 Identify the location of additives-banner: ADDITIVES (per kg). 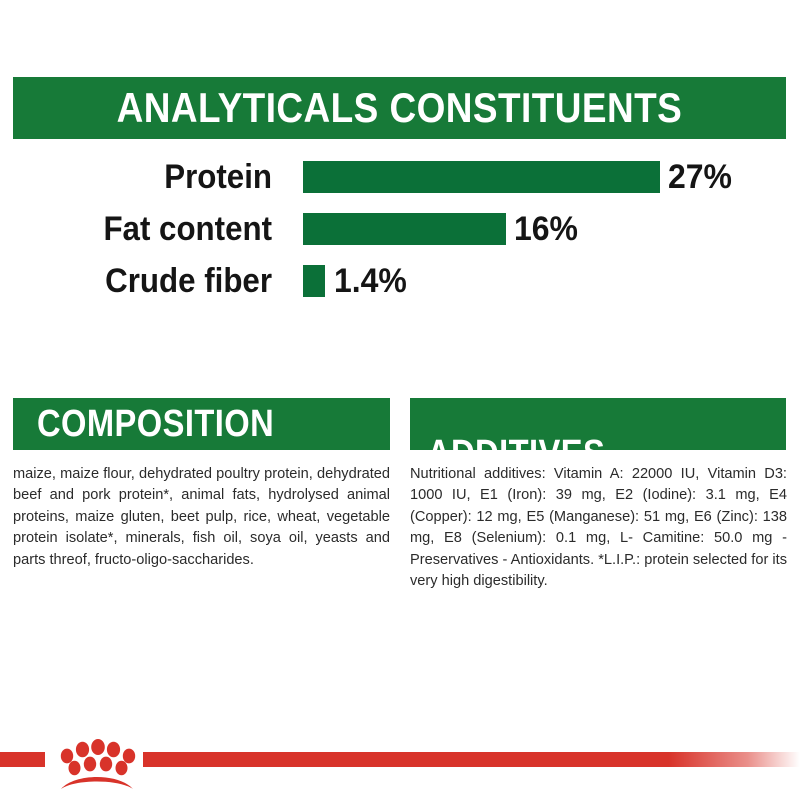
(598, 435).